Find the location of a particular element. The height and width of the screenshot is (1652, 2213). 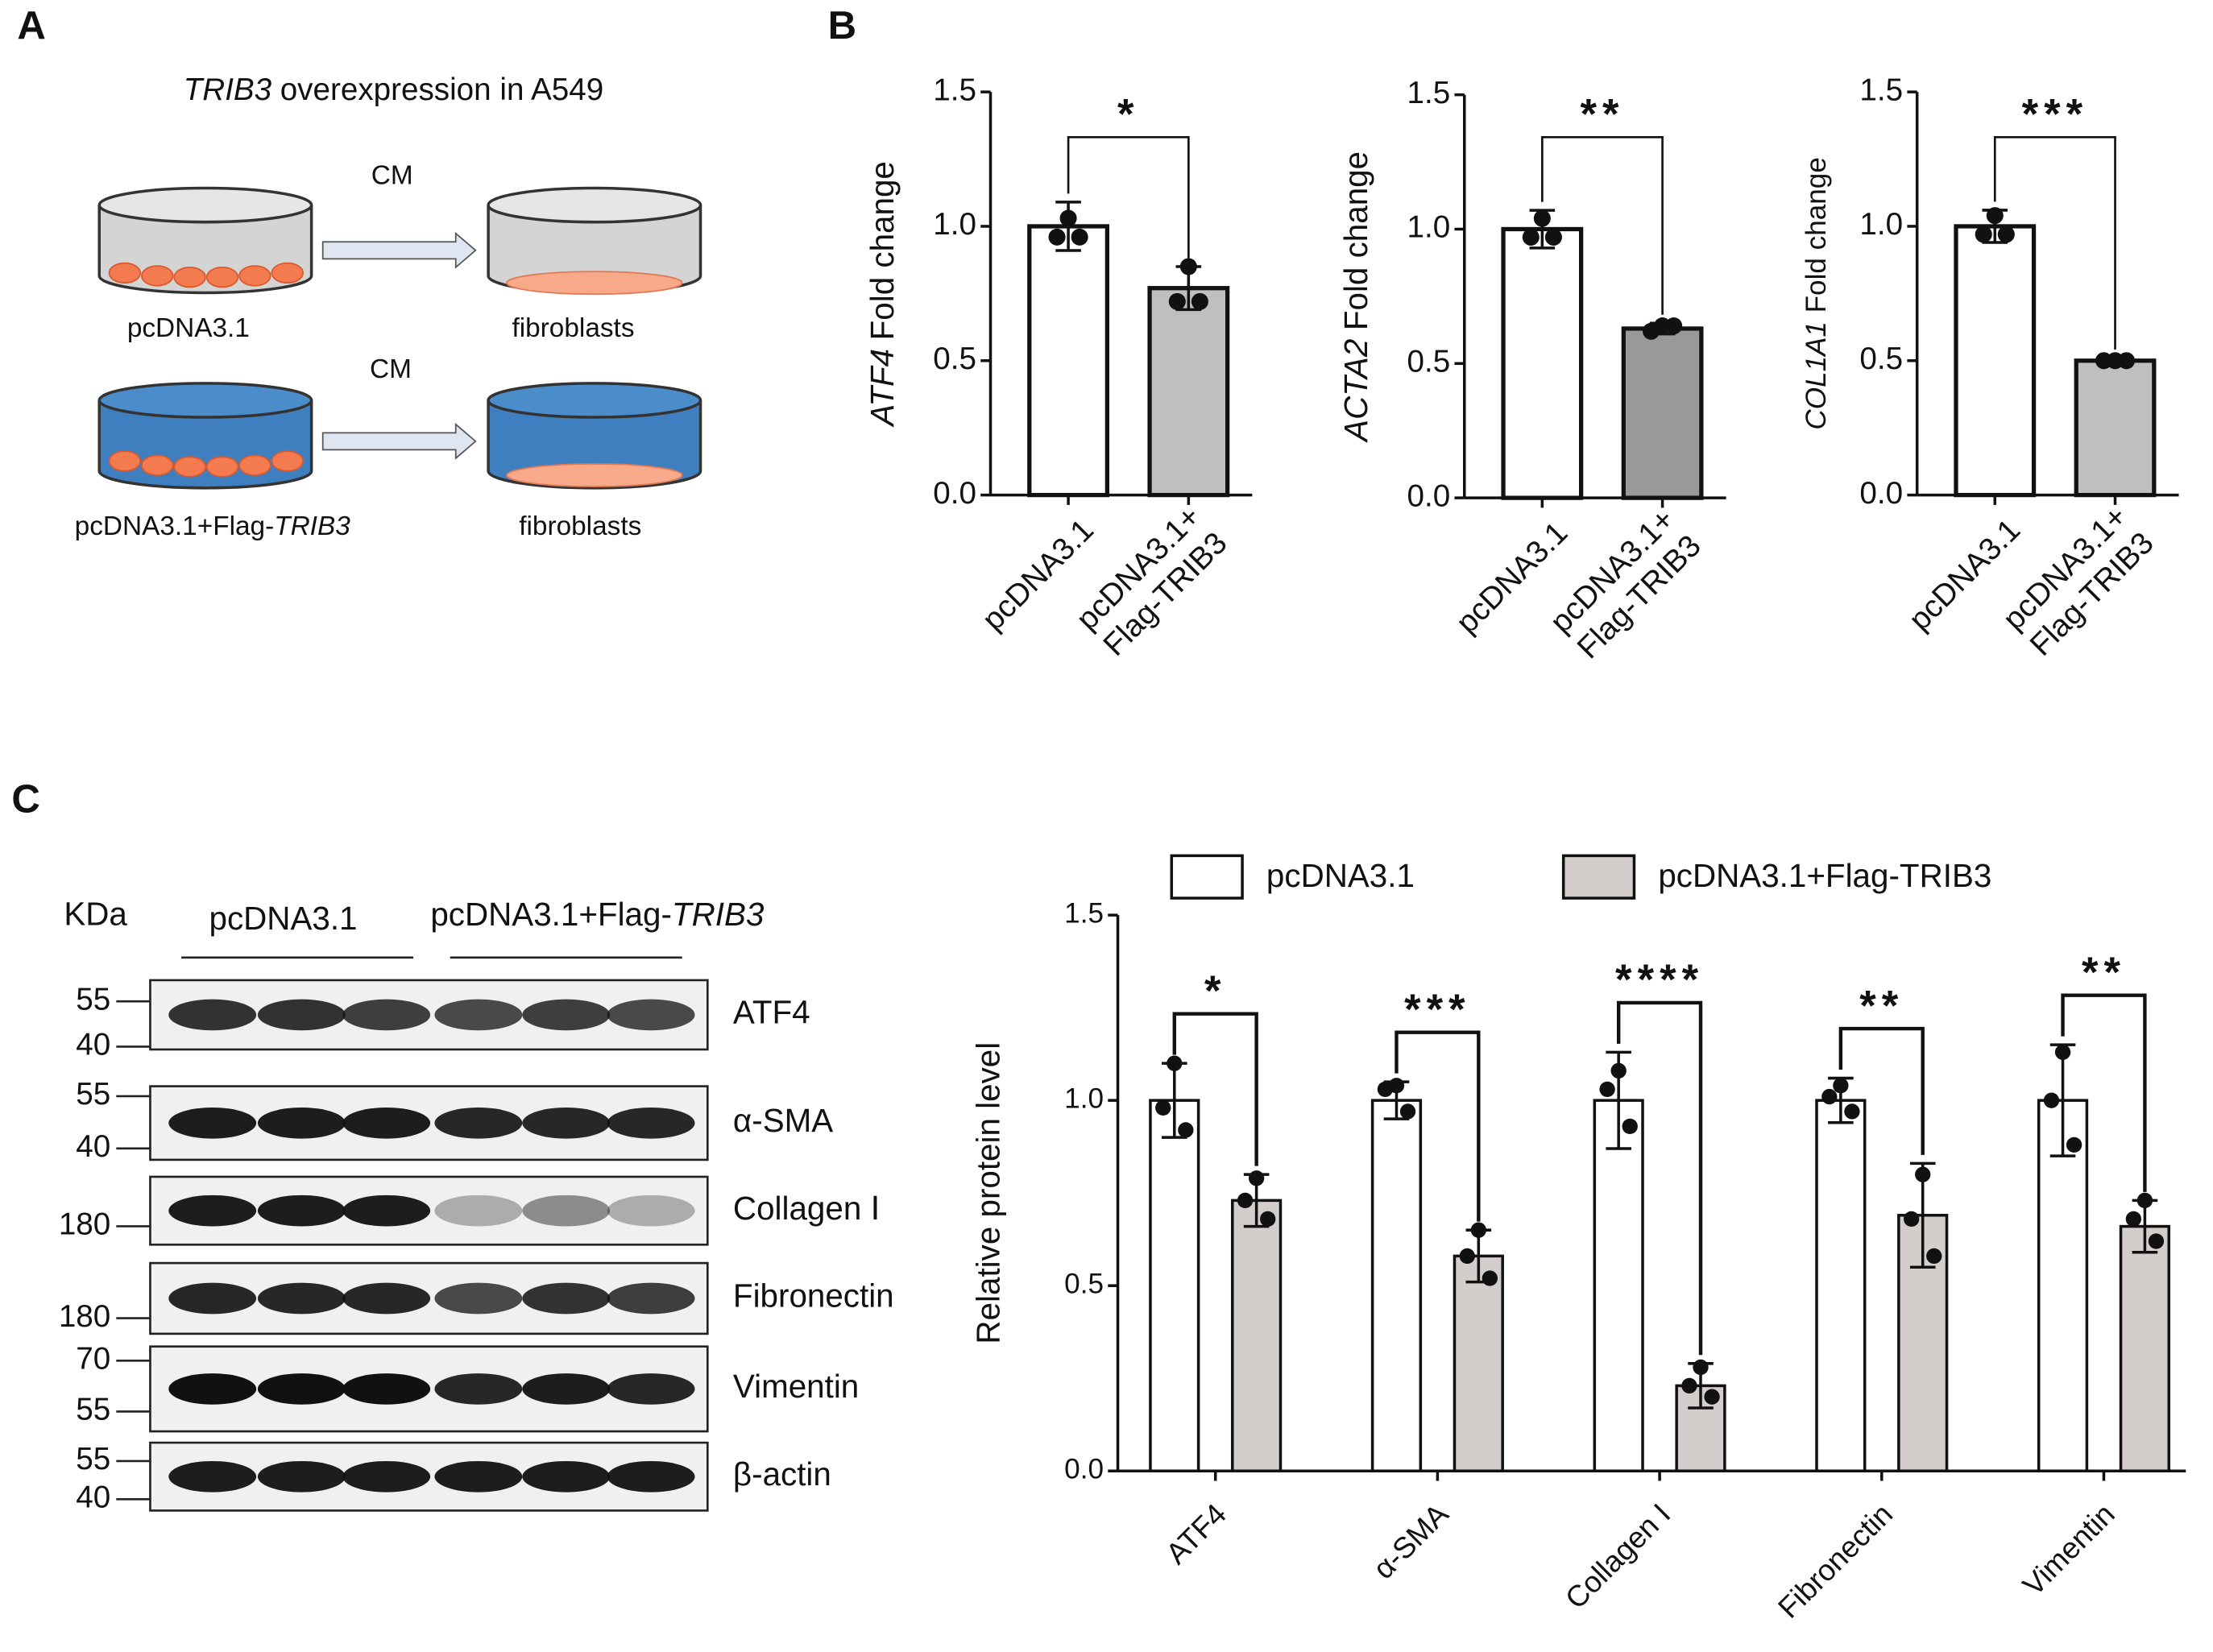

source-text: pcDNA3.1+Flag- is located at coordinates (175, 526).